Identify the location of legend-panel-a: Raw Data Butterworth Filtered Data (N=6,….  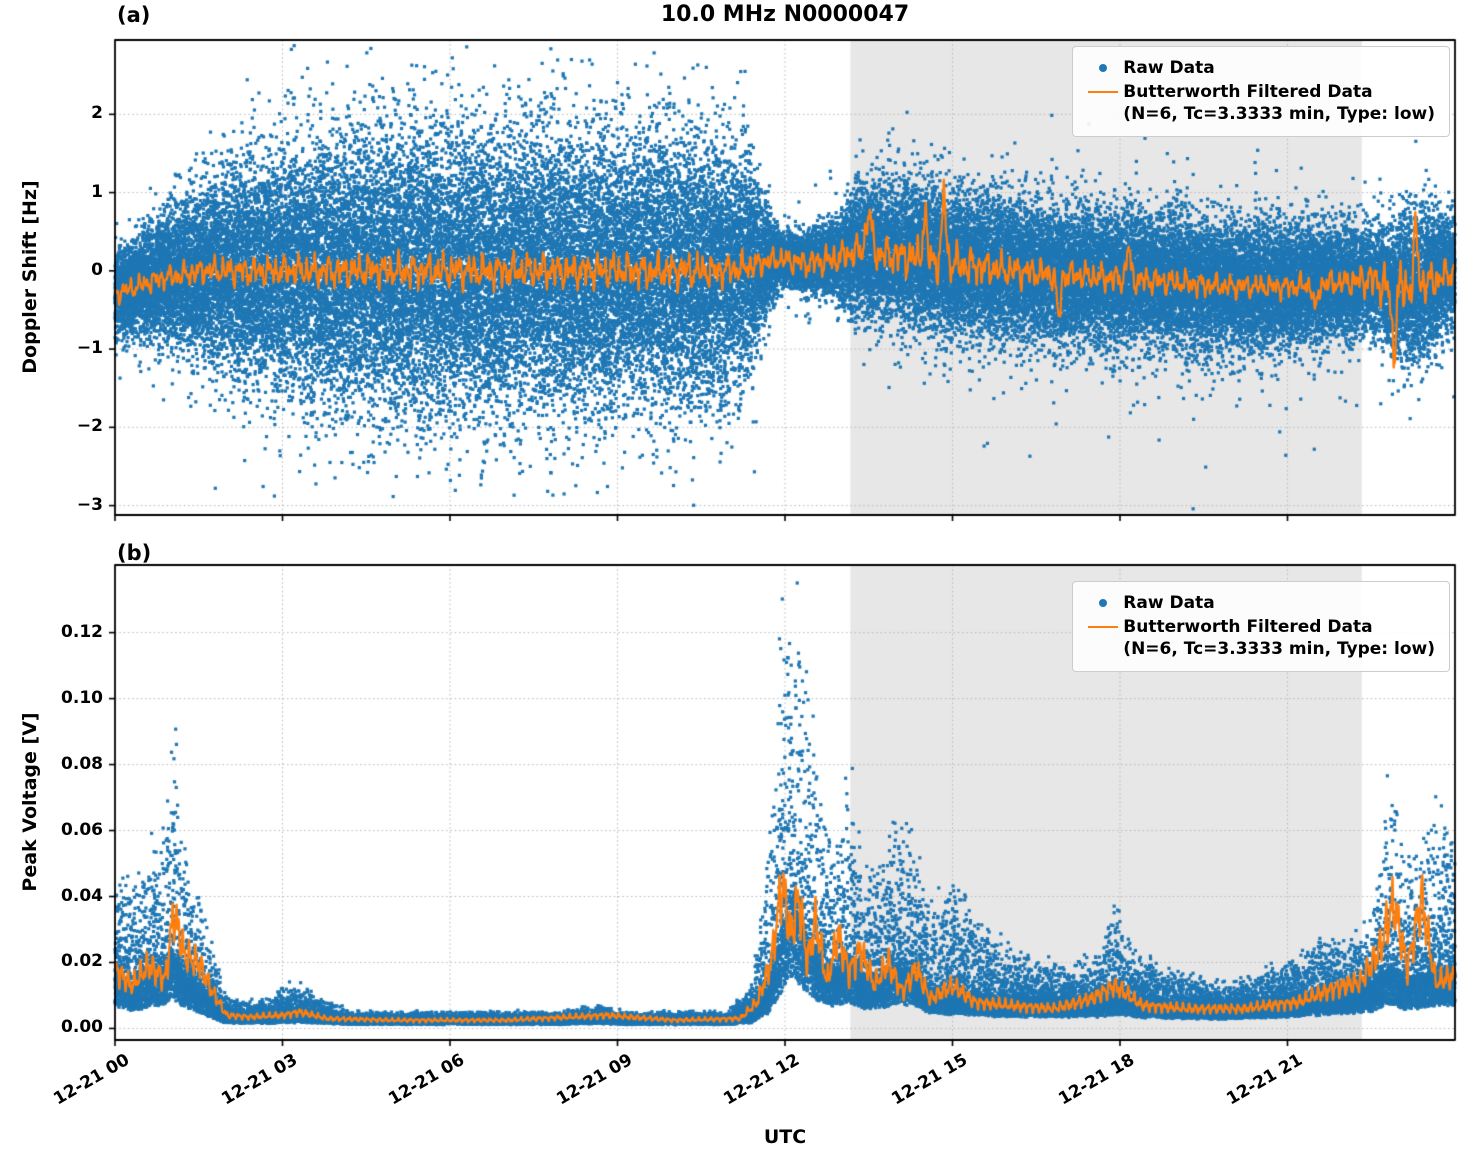
(1261, 92).